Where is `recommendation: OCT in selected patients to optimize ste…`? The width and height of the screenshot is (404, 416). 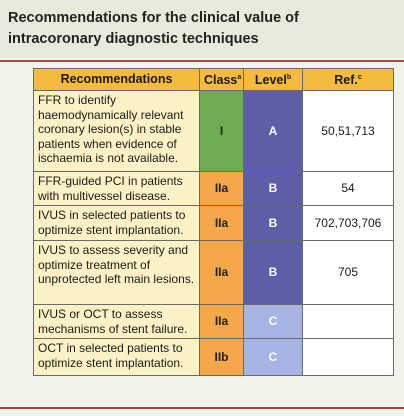 recommendation: OCT in selected patients to optimize ste… is located at coordinates (116, 357).